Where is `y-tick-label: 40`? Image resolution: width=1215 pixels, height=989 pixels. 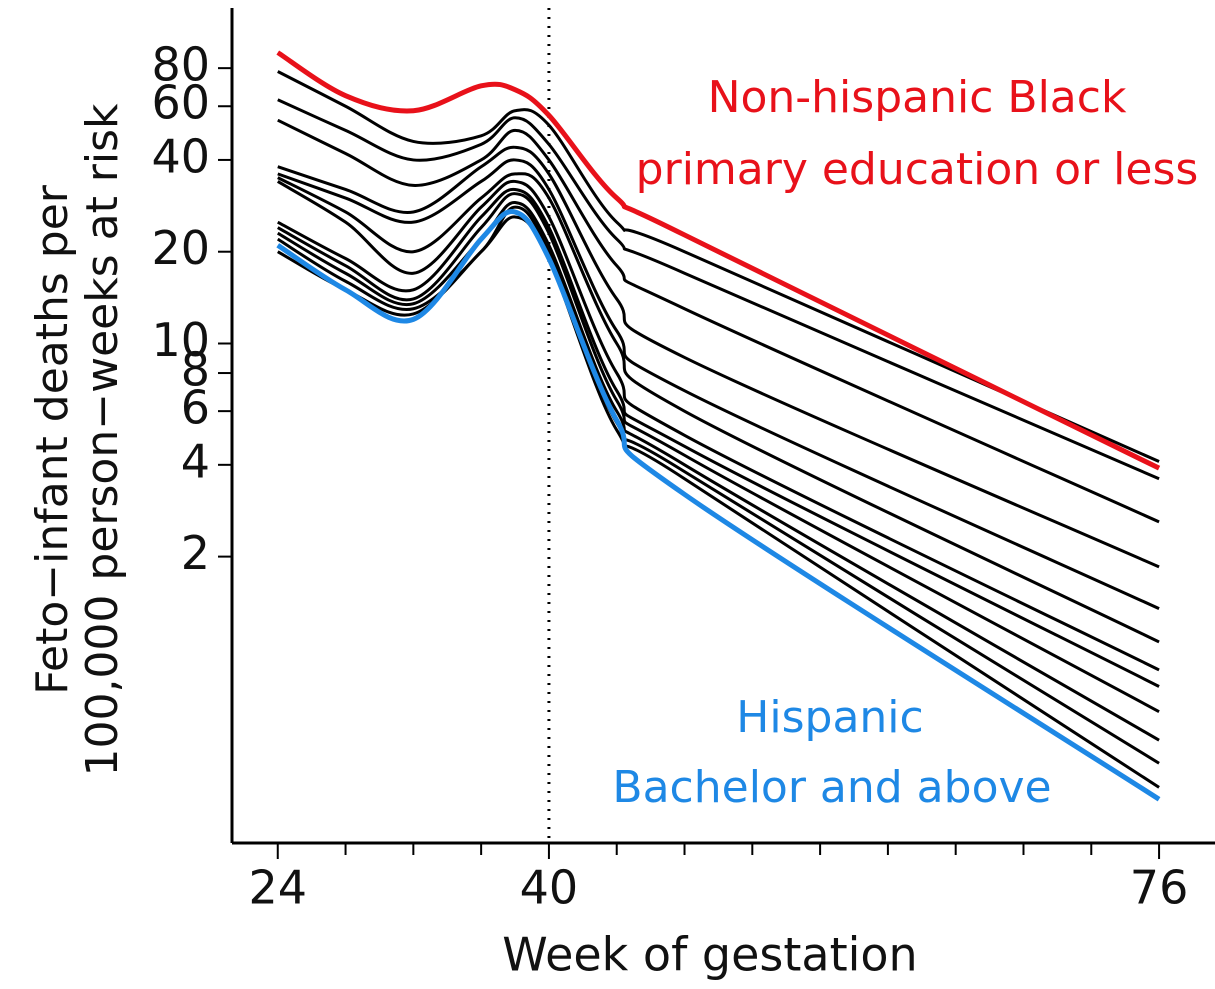 y-tick-label: 40 is located at coordinates (180, 156).